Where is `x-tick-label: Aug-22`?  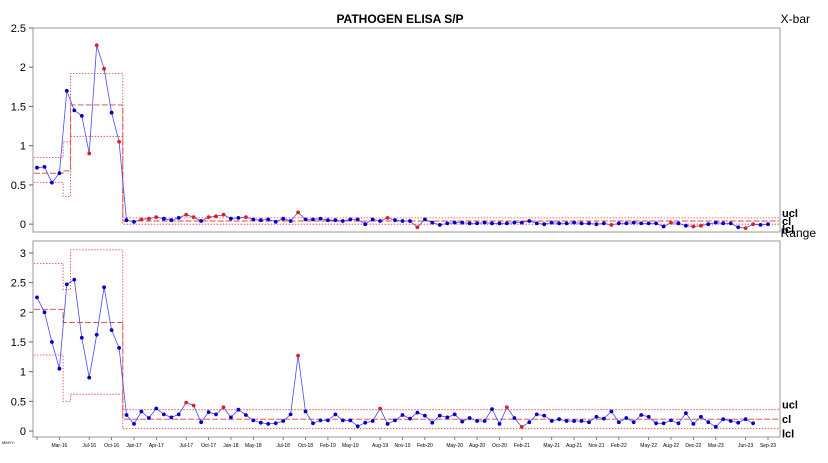
x-tick-label: Aug-22 is located at coordinates (671, 446).